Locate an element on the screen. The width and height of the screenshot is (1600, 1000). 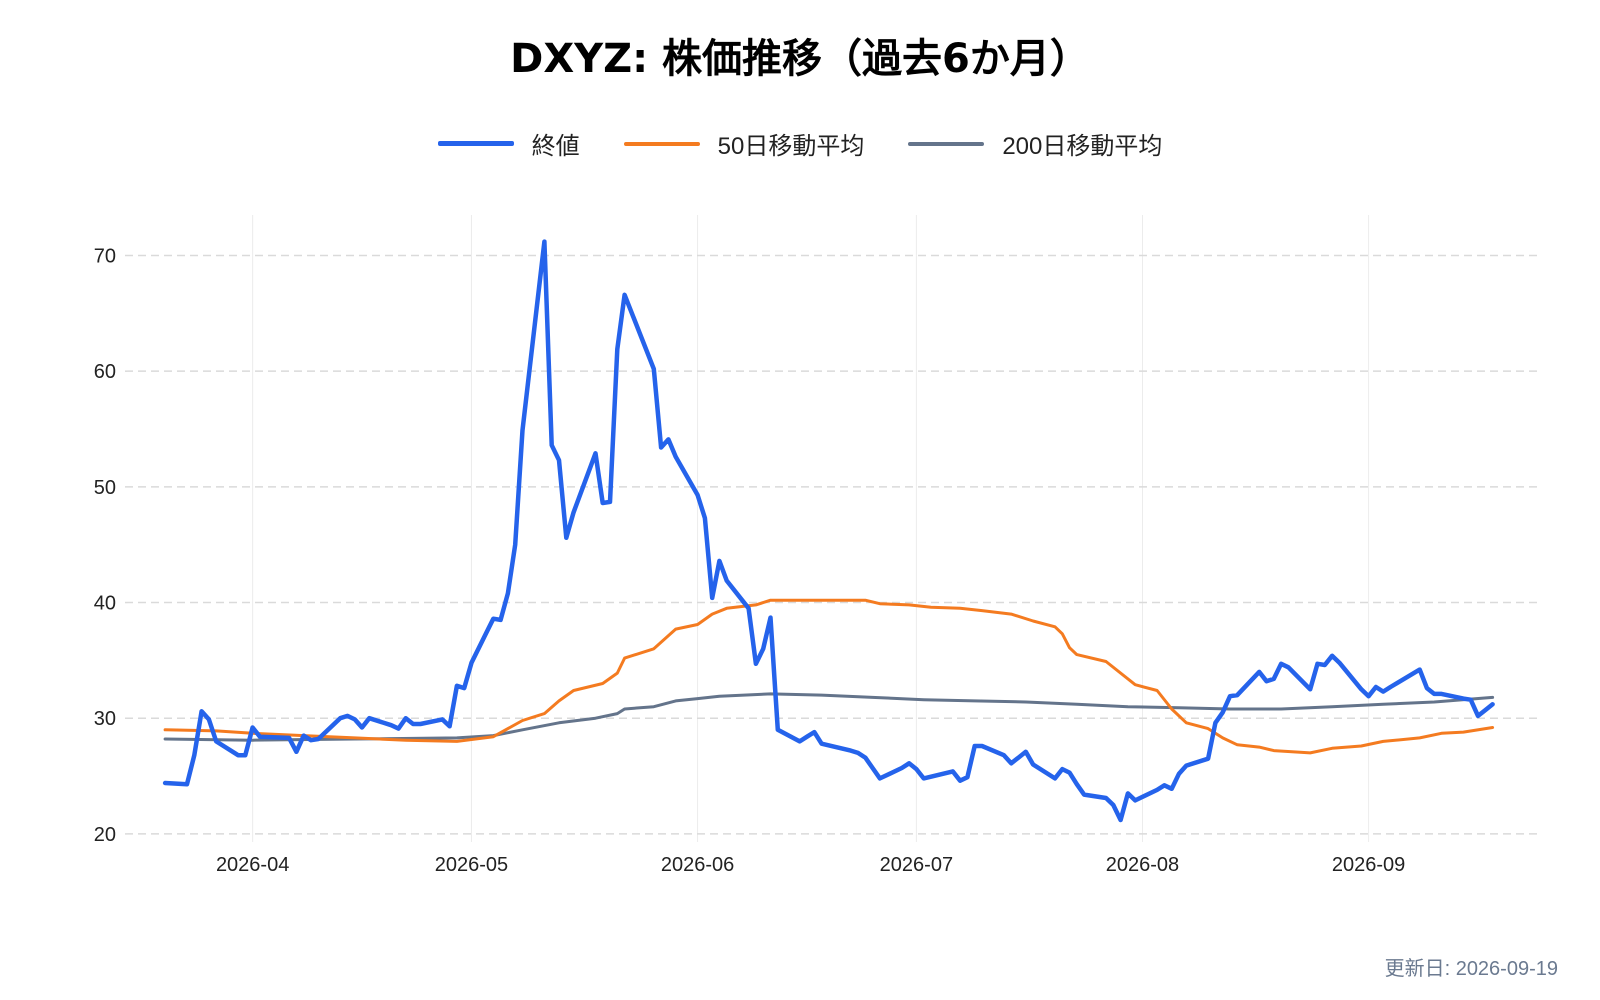
y-tick-label: 70 is located at coordinates (105, 256).